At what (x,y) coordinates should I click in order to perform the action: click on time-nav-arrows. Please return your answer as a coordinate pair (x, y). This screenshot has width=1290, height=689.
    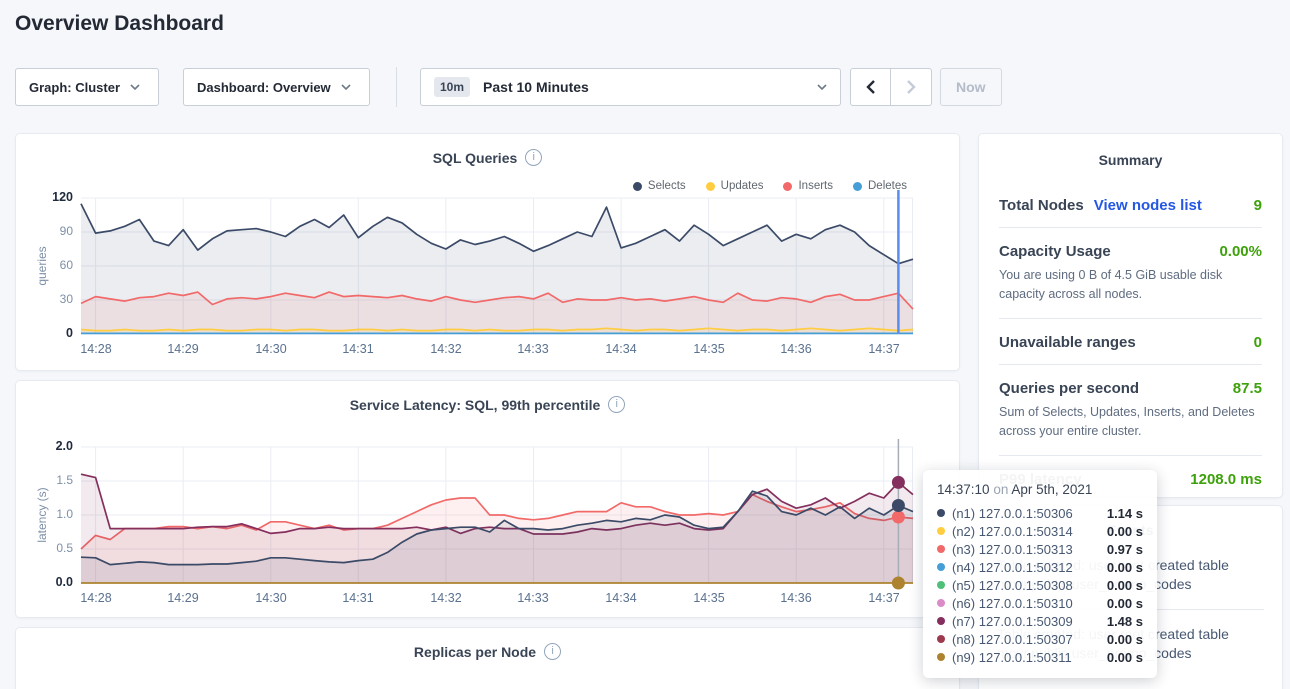
    Looking at the image, I should click on (891, 87).